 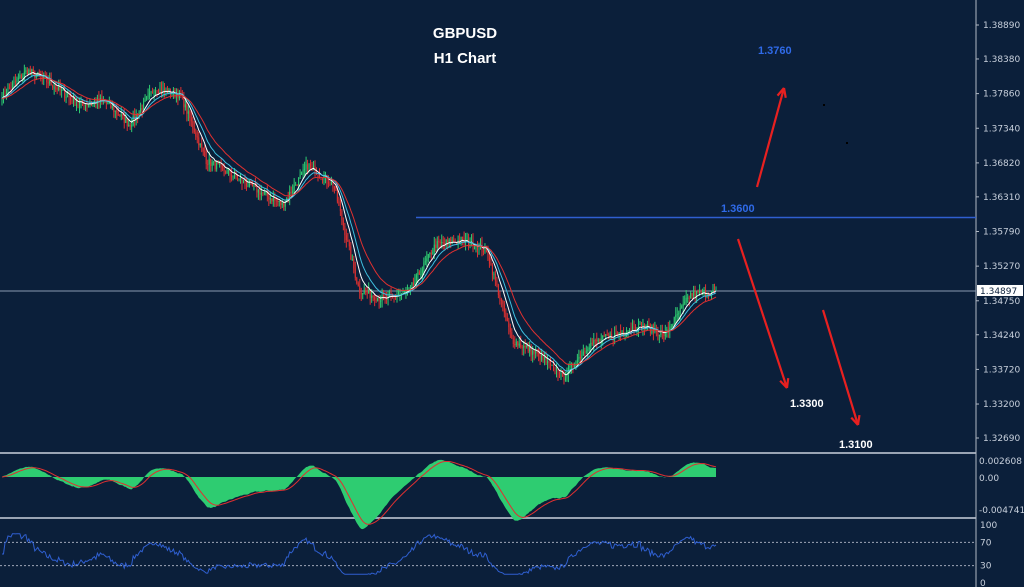 I want to click on oscillator-tick-label: 0.00, so click(x=989, y=479).